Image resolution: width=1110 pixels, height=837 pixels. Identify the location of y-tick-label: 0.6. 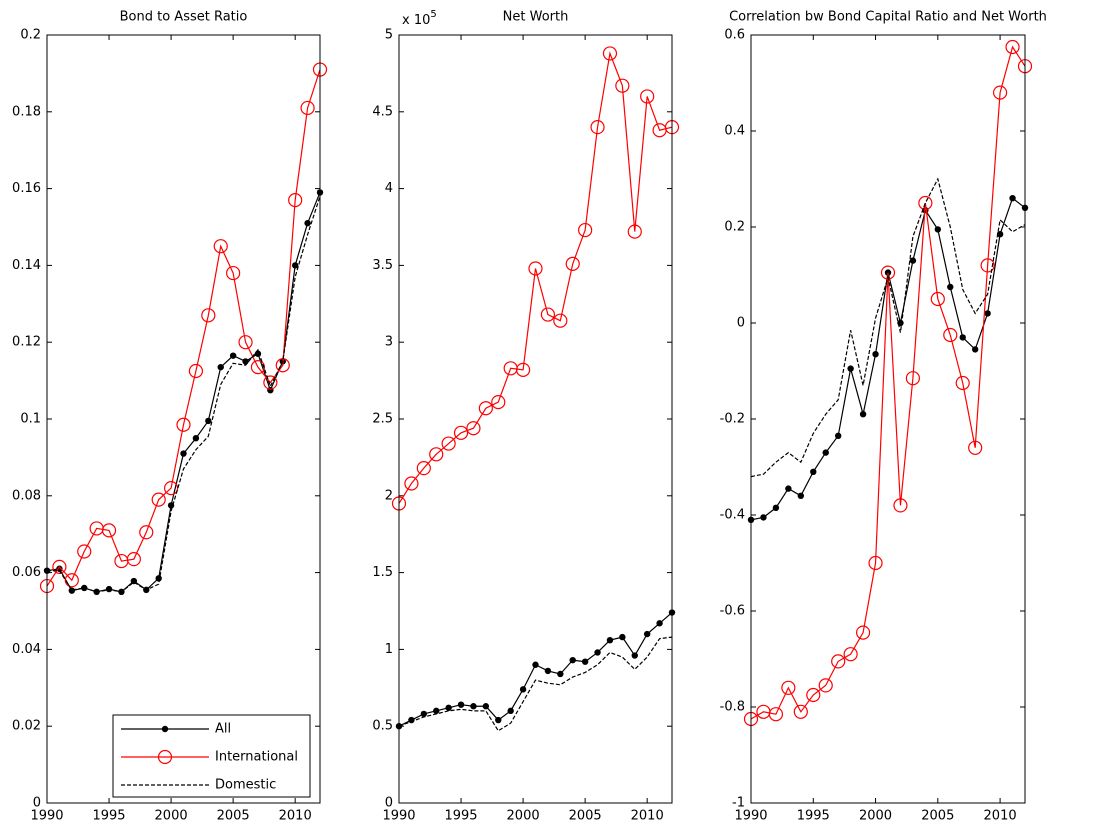
(734, 35).